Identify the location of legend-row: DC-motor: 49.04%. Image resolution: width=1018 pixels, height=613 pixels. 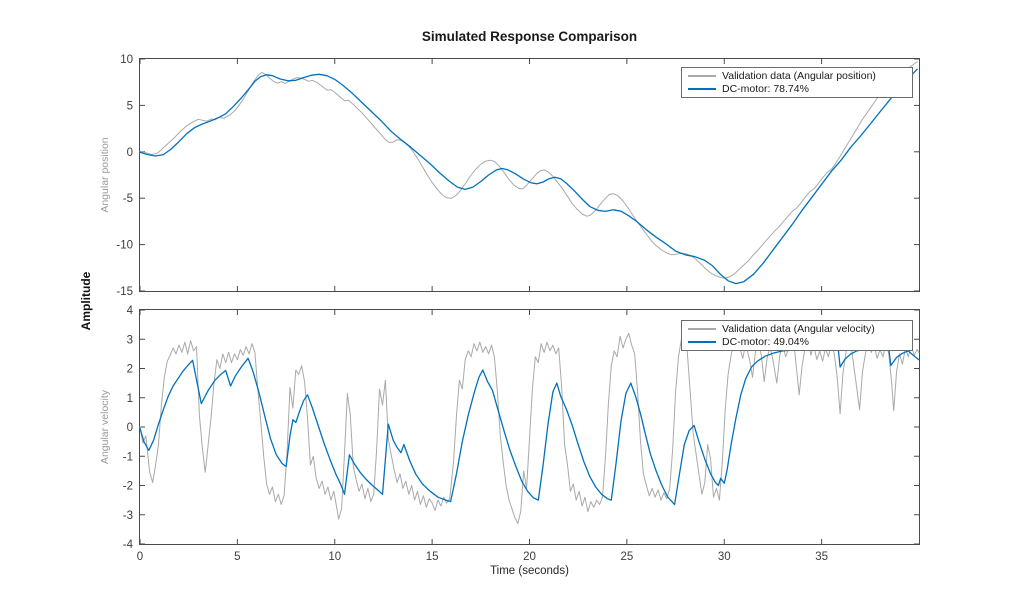
(797, 343).